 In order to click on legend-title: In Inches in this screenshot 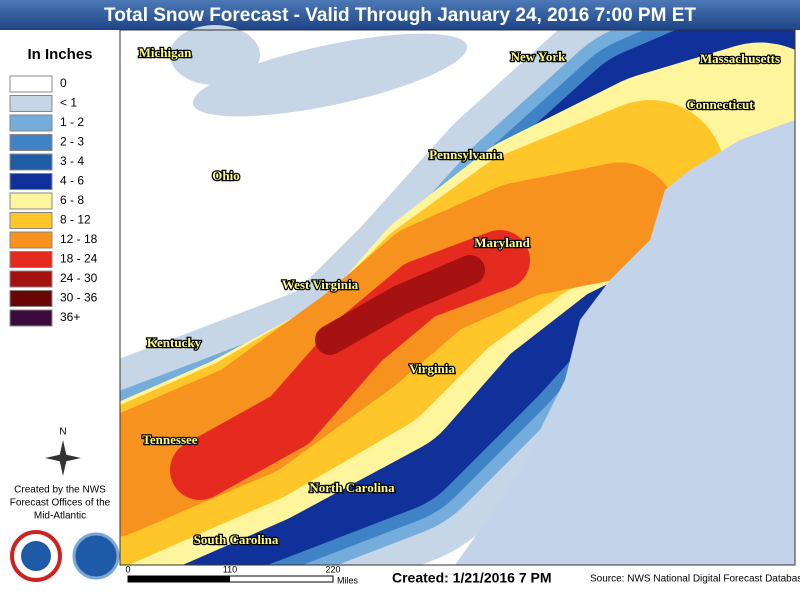, I will do `click(59, 54)`.